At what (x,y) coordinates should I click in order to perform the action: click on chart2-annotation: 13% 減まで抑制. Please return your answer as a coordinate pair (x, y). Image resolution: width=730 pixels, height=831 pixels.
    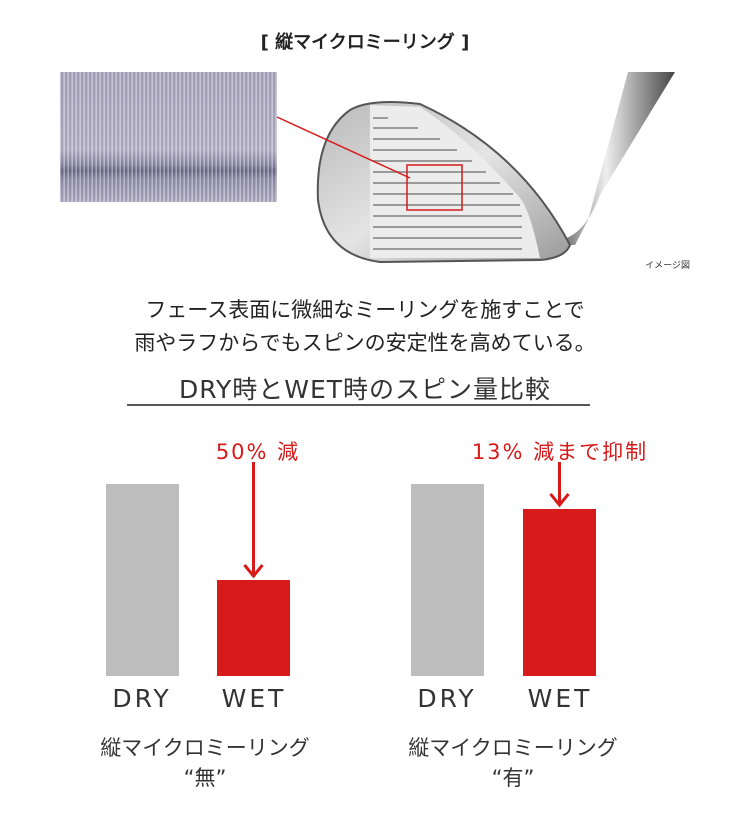
    Looking at the image, I should click on (560, 452).